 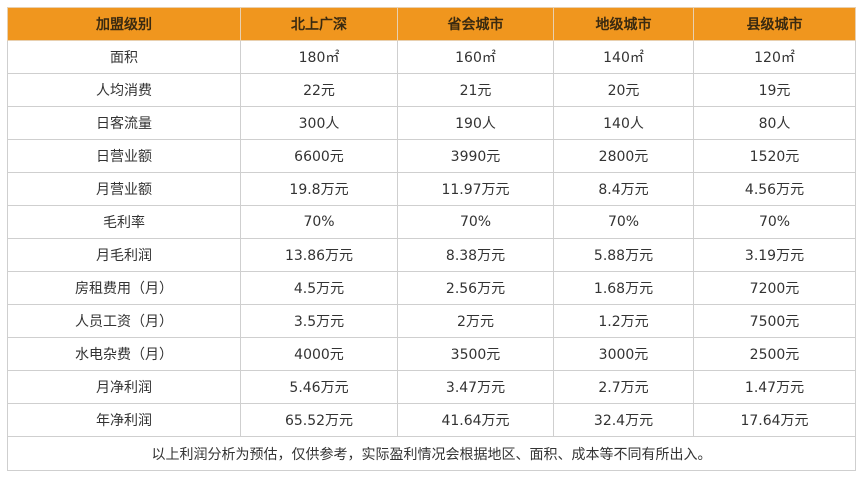 I want to click on cell: 4.5万元, so click(x=319, y=288).